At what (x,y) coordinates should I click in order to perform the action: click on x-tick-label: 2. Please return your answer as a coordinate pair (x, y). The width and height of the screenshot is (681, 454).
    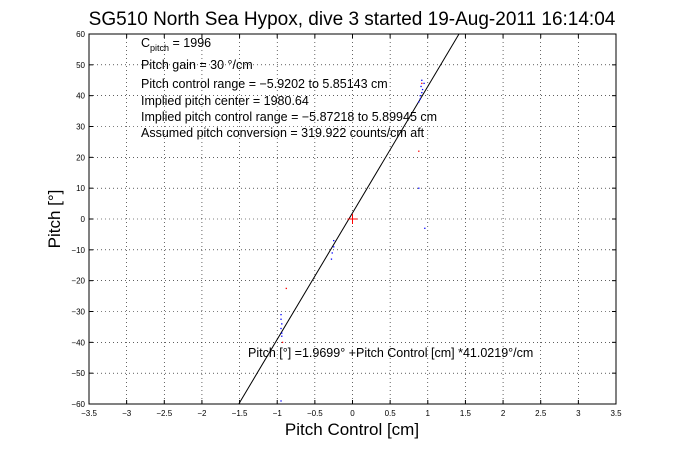
    Looking at the image, I should click on (503, 413).